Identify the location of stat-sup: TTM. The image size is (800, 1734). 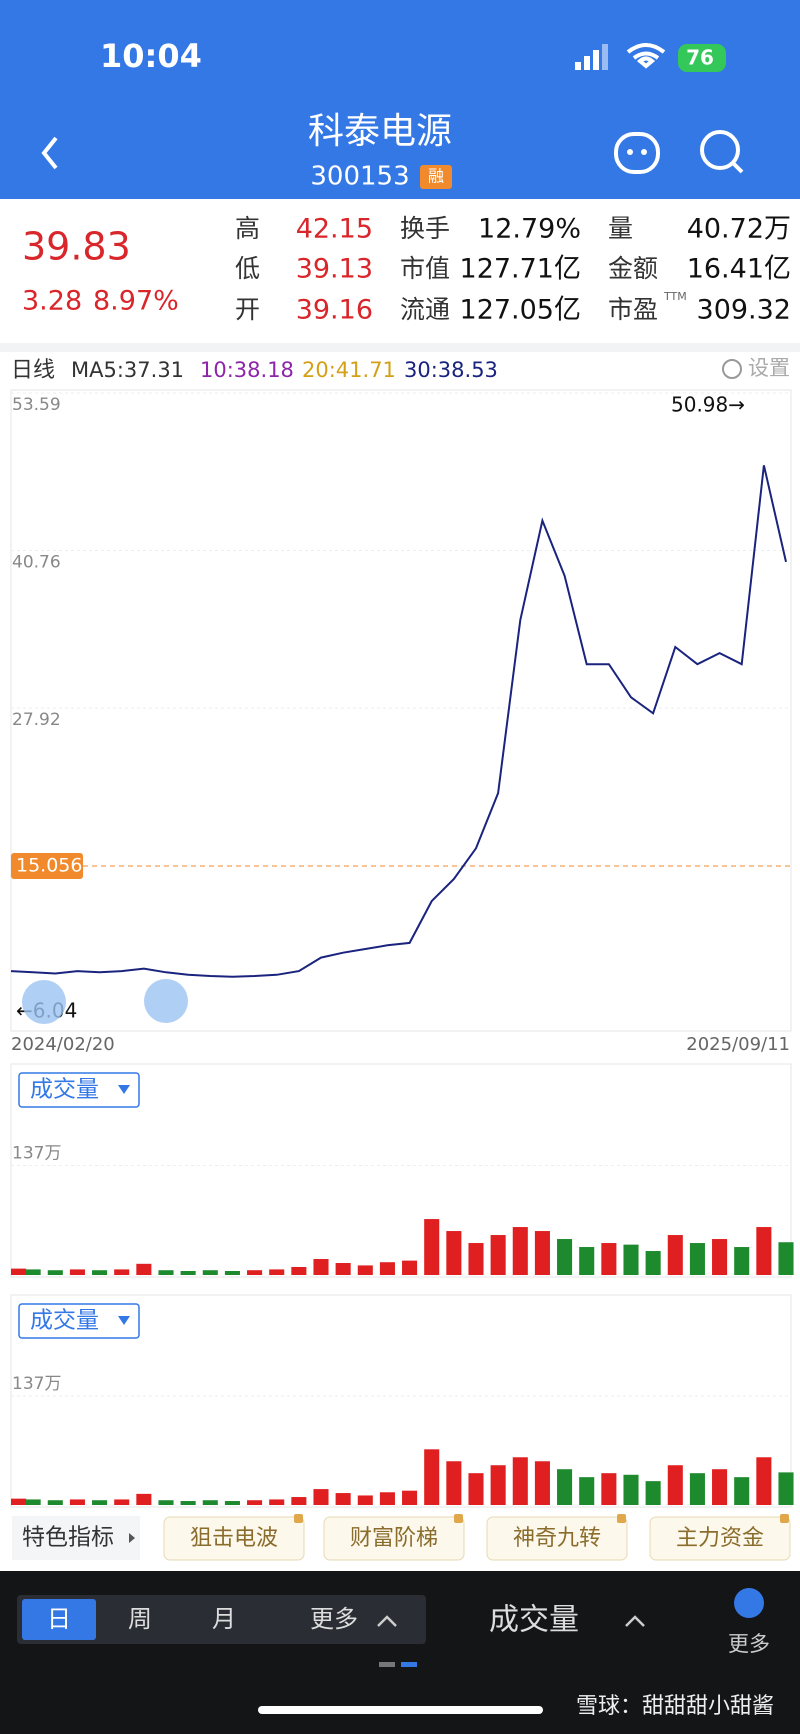
(675, 296).